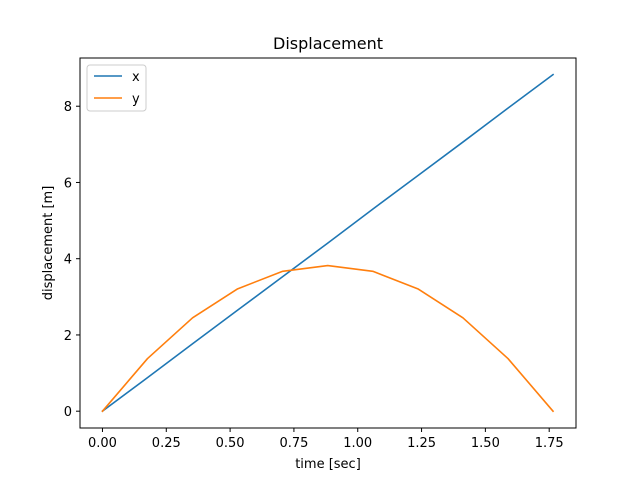 Image resolution: width=640 pixels, height=480 pixels. I want to click on y-axis-ticks: 0 2 4 6 8, so click(72, 260).